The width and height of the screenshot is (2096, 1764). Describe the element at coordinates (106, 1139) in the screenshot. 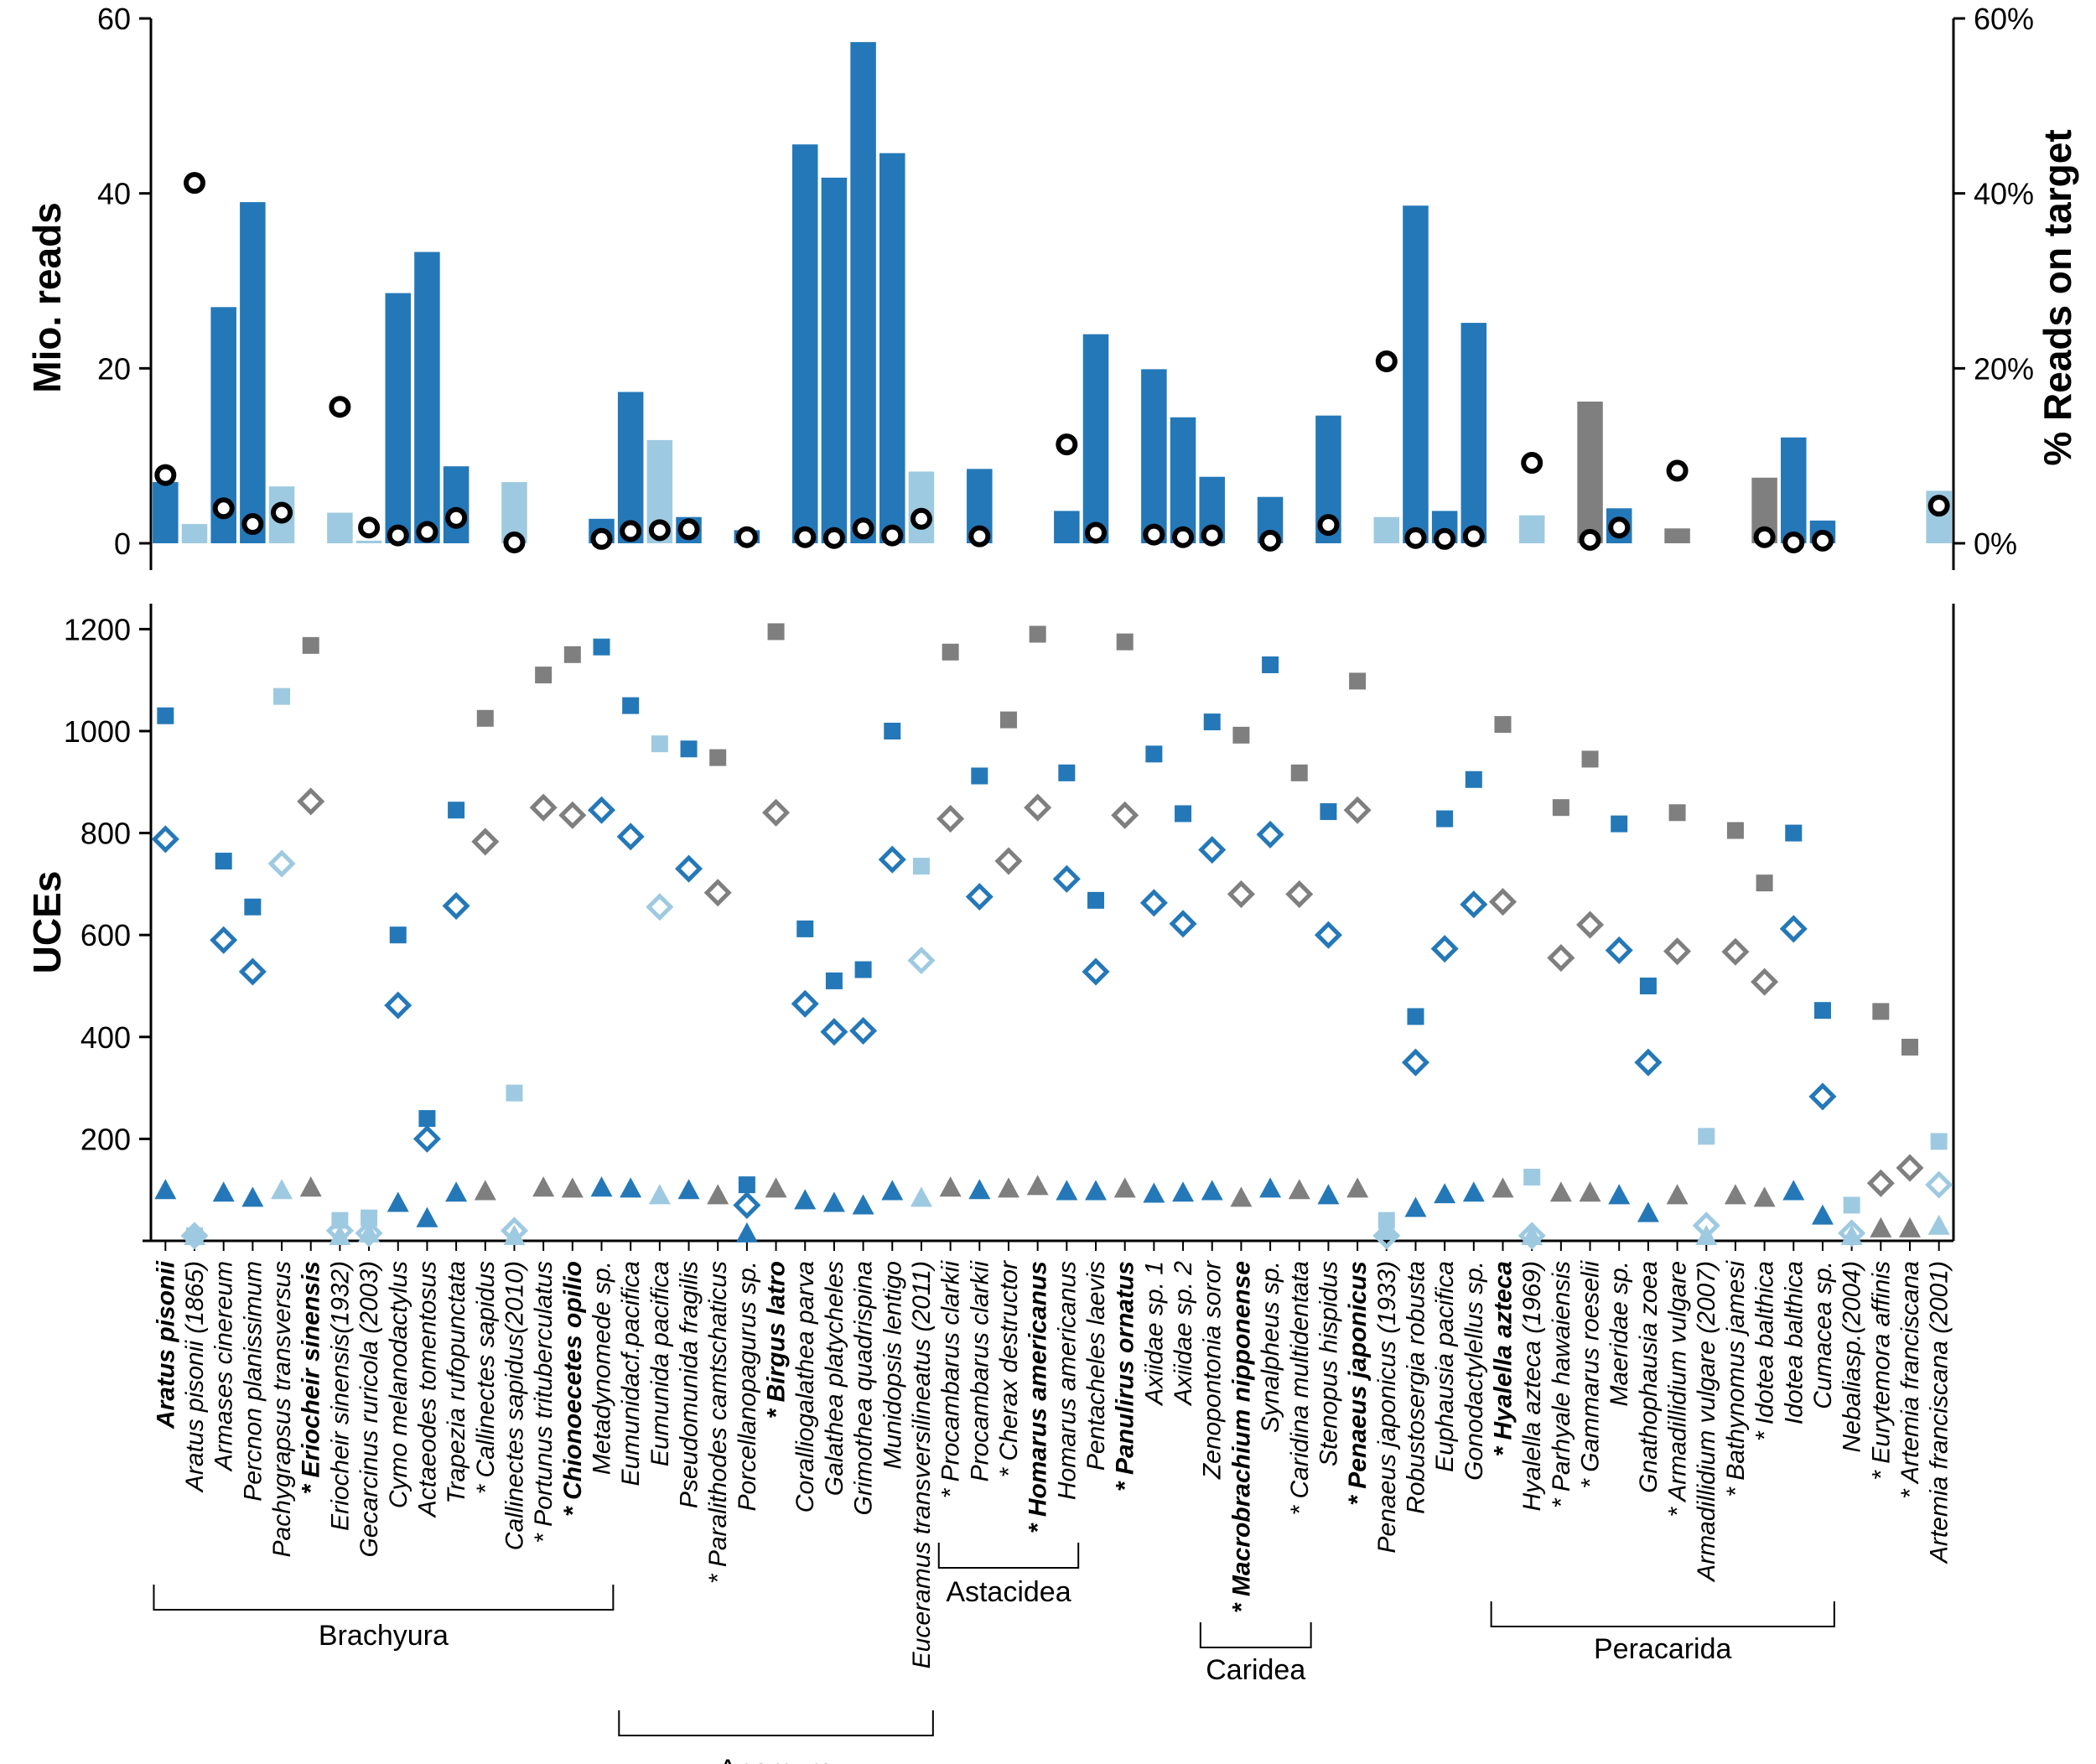

I see `uce-tick-label: 200` at that location.